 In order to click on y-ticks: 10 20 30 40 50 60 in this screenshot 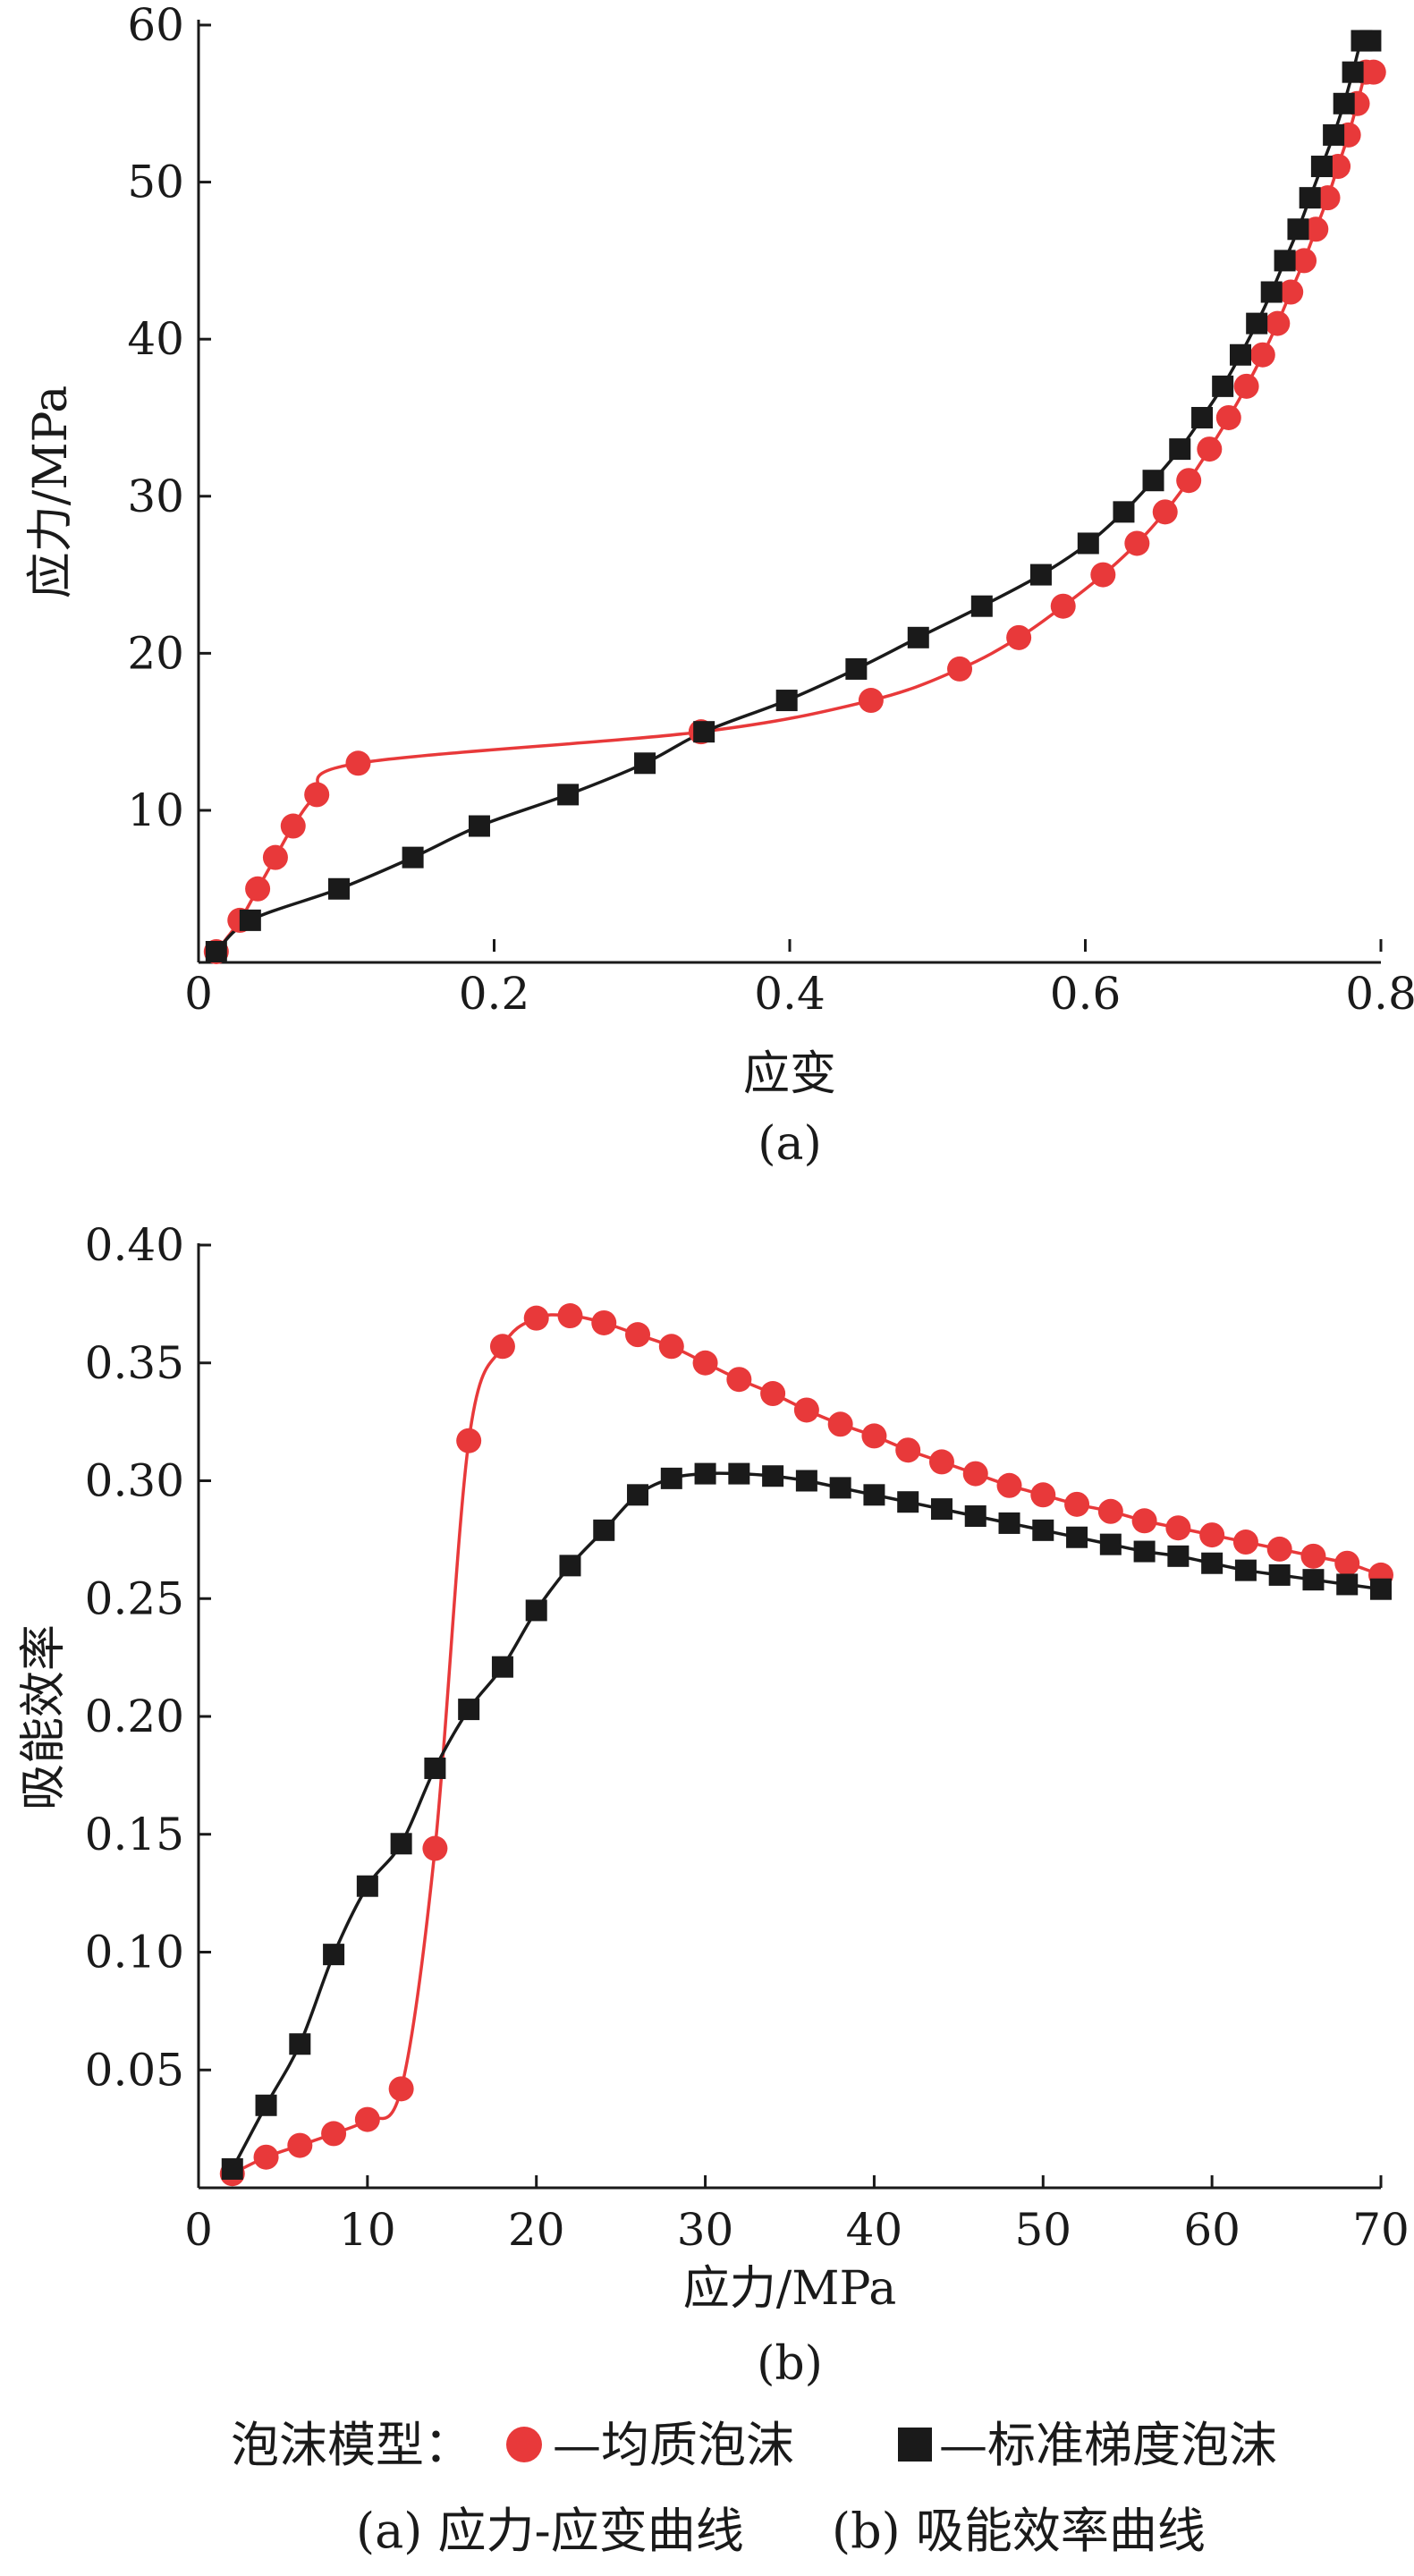, I will do `click(169, 418)`.